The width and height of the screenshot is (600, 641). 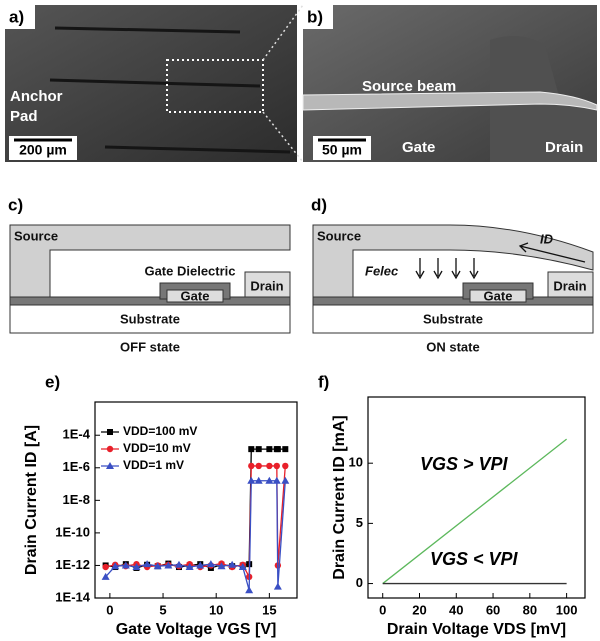 I want to click on y-tick-label: 1E-12, so click(x=72, y=564).